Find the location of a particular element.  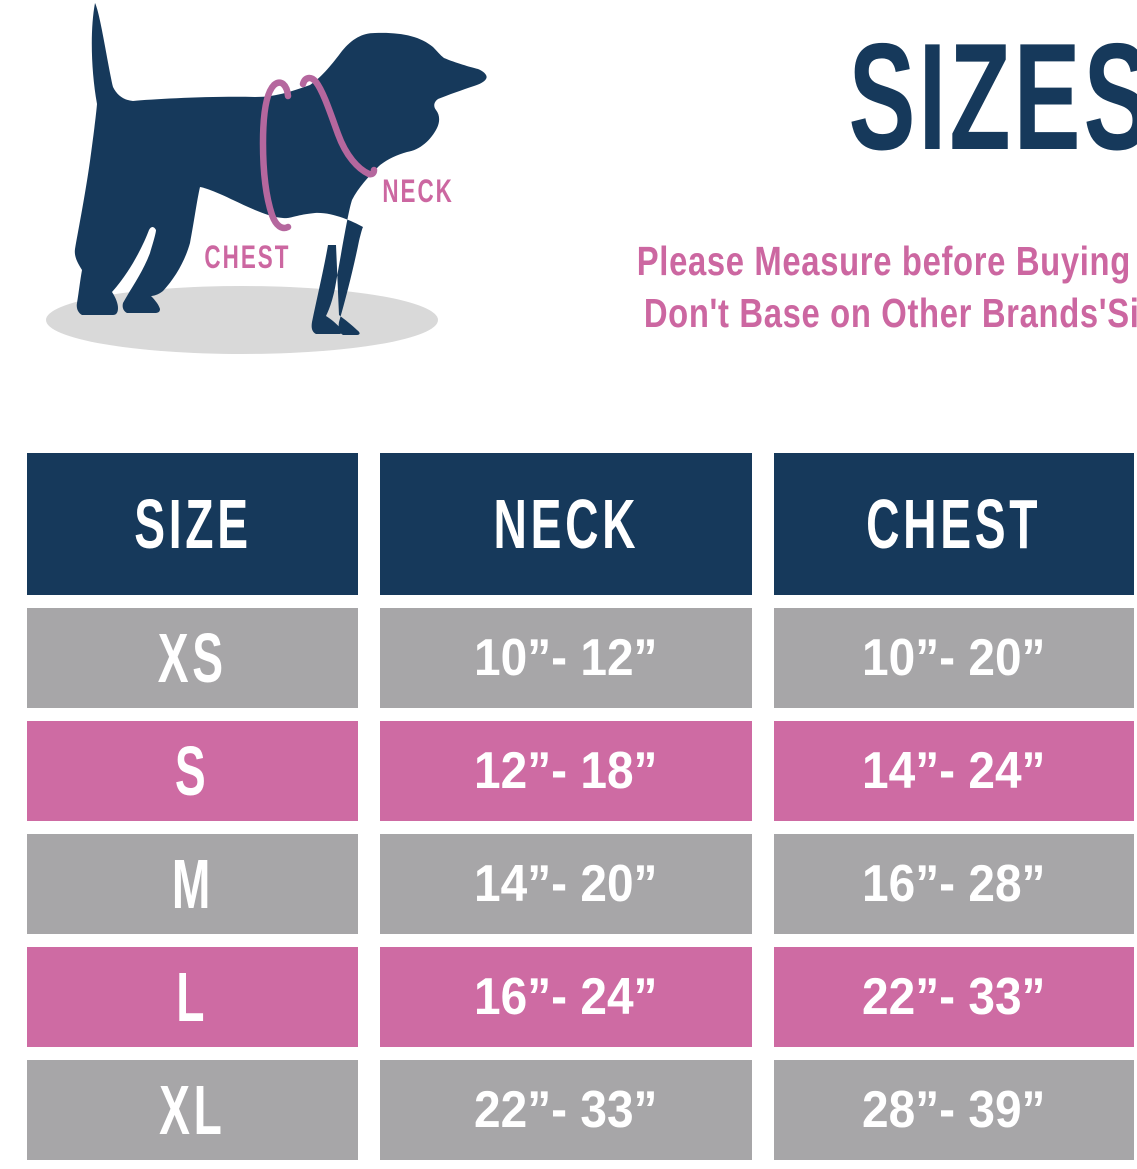

dog-illustration is located at coordinates (266, 178).